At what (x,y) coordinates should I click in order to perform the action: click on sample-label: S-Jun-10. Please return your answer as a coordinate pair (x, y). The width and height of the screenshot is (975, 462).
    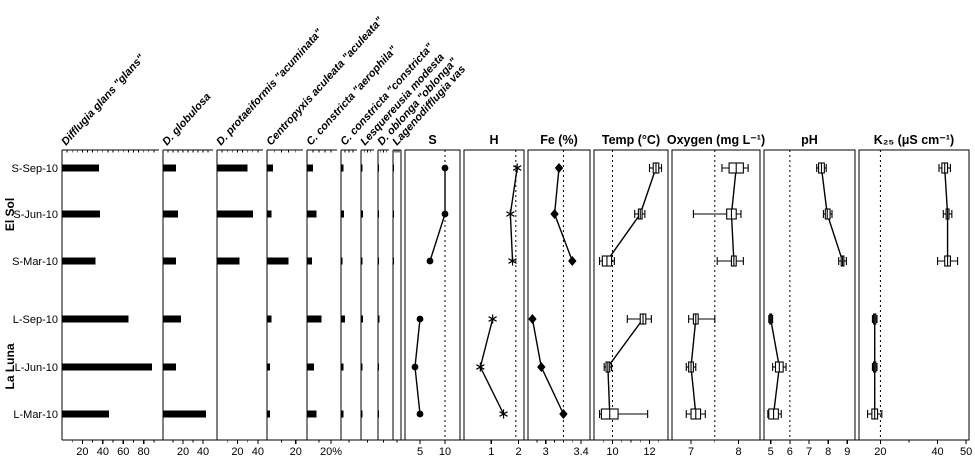
    Looking at the image, I should click on (35, 215).